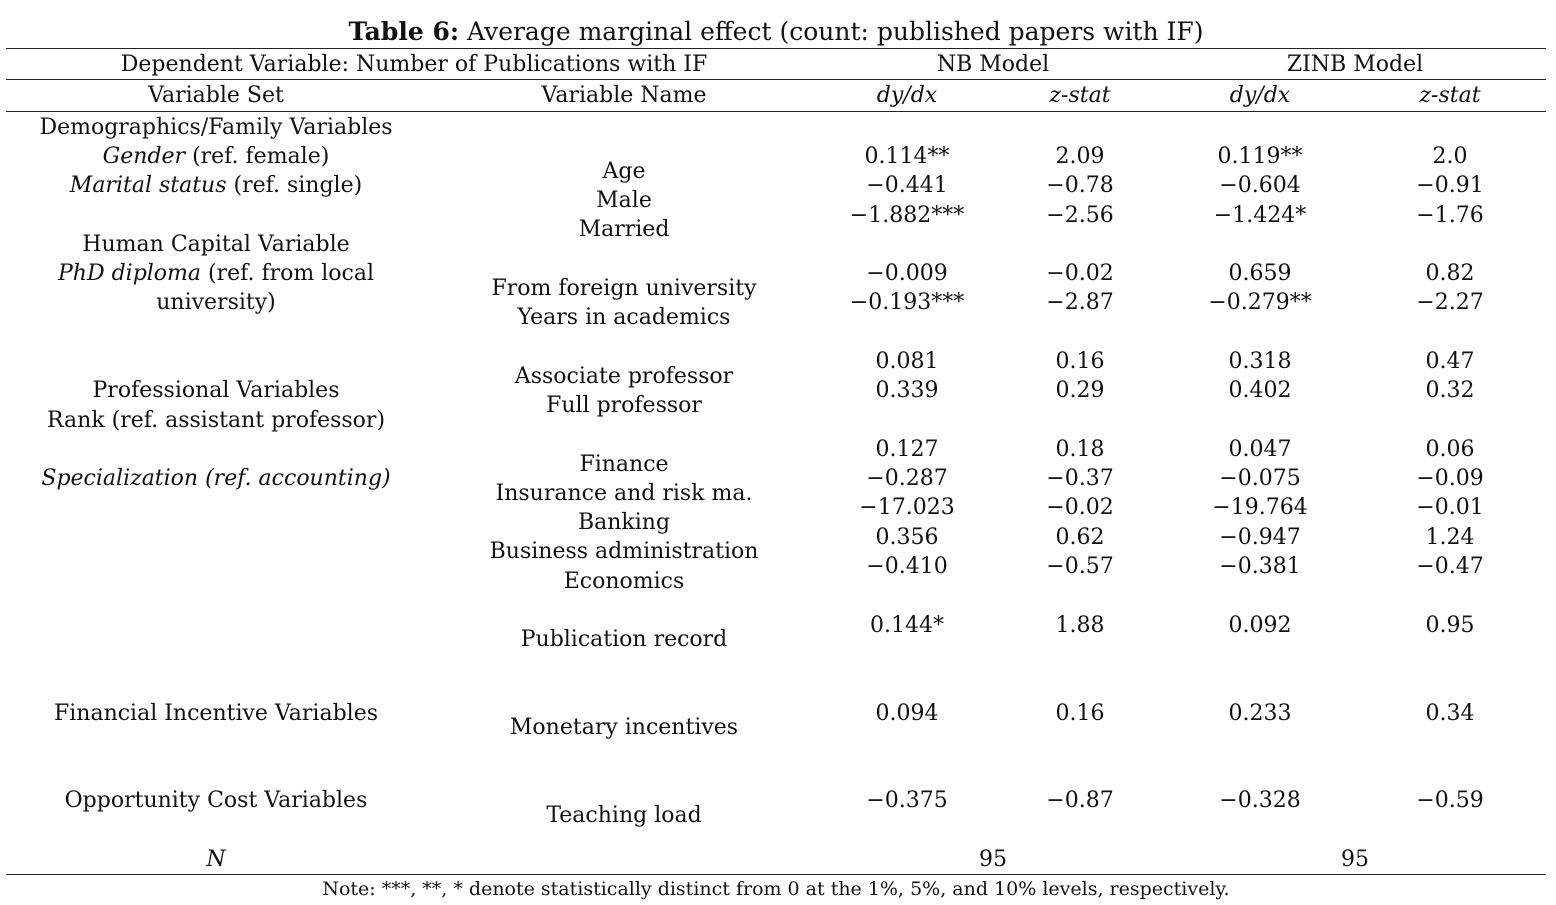  I want to click on nb-zstat-cell: −0.37, so click(1080, 478).